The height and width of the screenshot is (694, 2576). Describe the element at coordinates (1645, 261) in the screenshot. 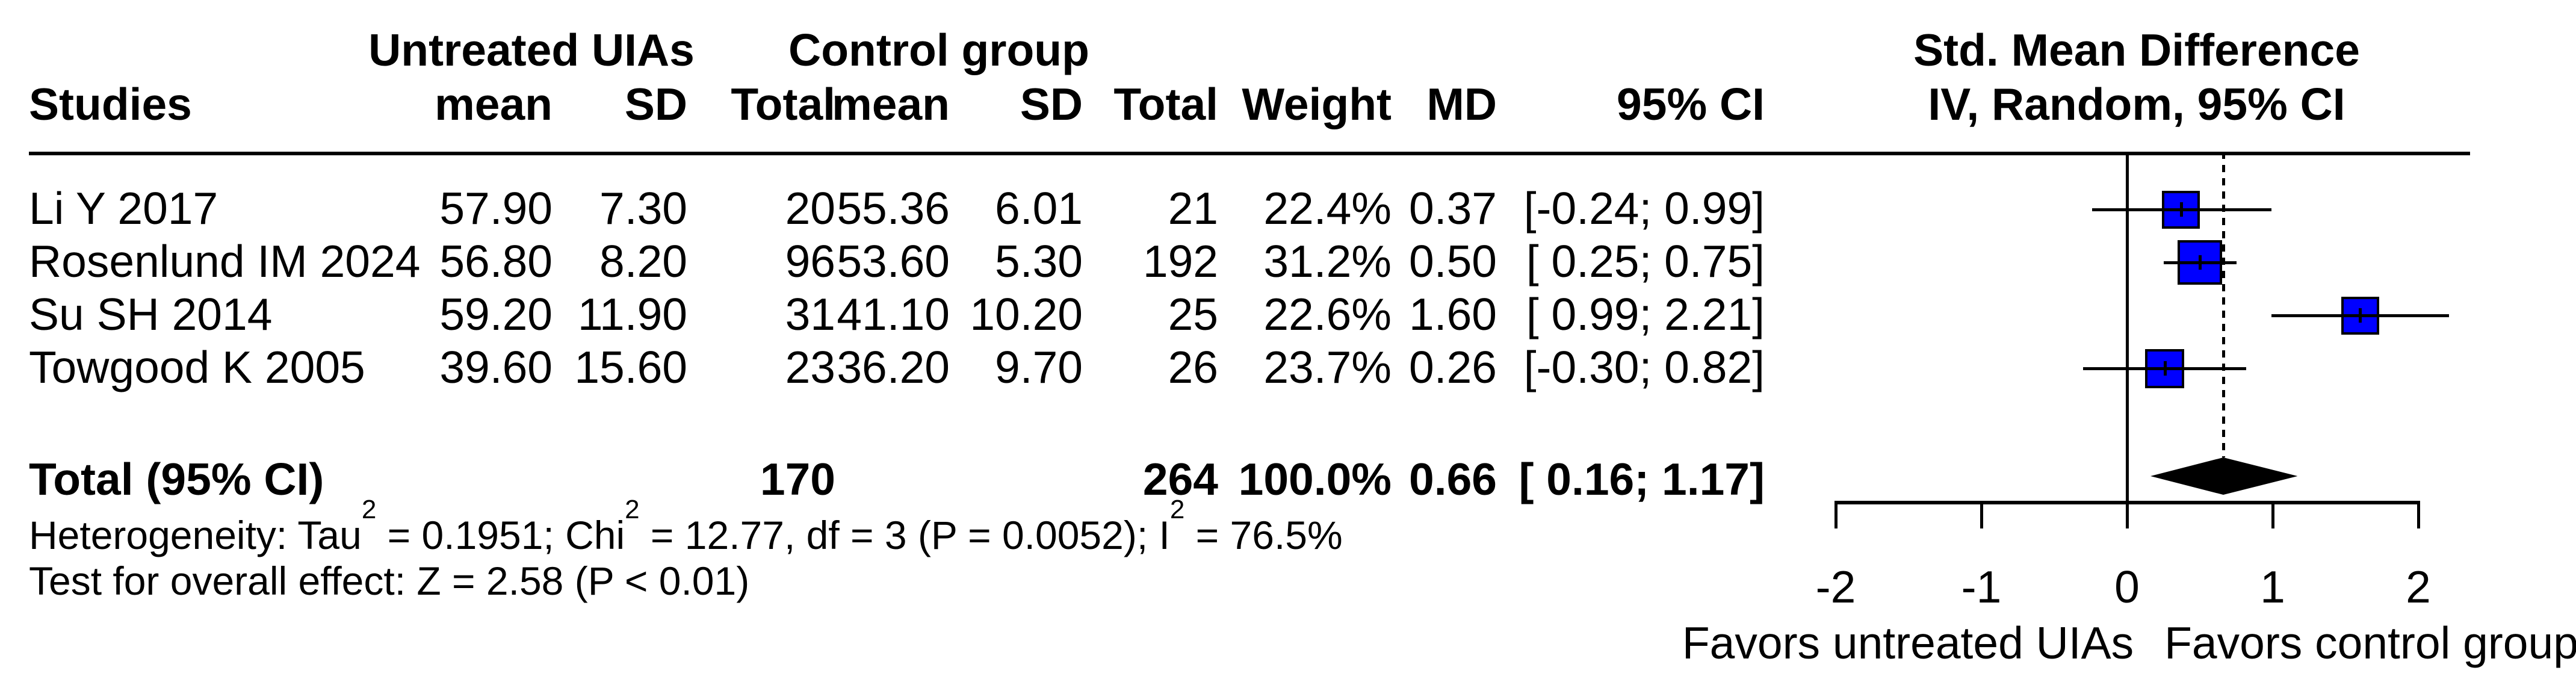

I see `cell-ci_text: [ 0.25; 0.75]` at that location.